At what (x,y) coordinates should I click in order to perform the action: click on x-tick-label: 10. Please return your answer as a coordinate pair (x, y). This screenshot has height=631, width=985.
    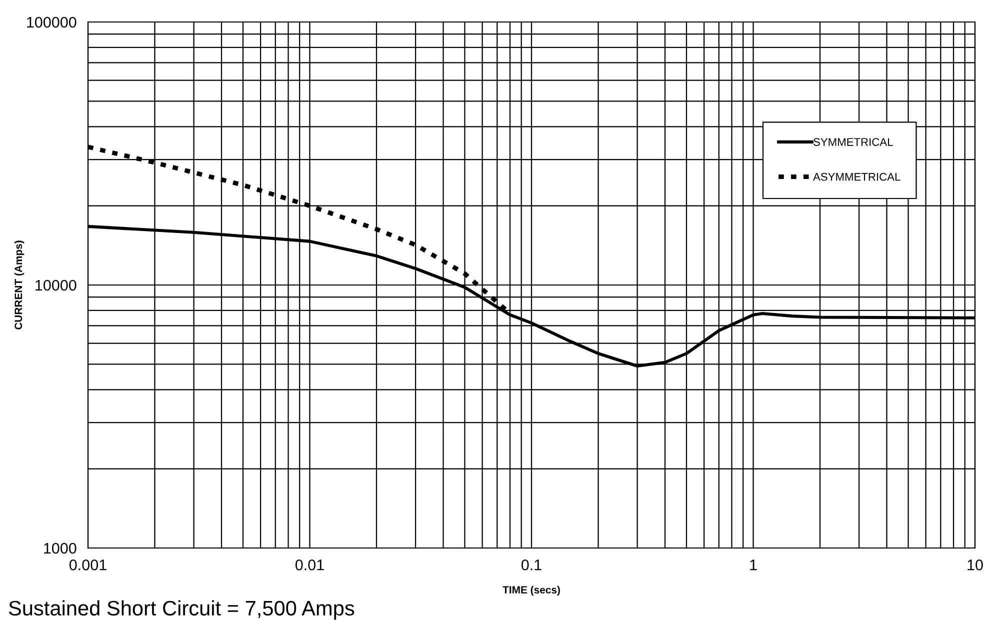
    Looking at the image, I should click on (975, 565).